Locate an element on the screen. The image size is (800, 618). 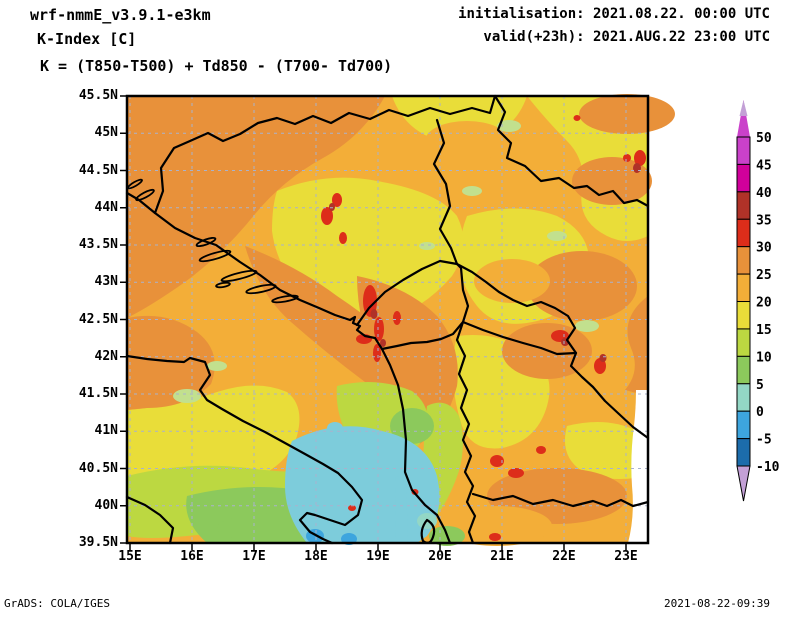
lon-tick-label: 21E is located at coordinates (502, 556).